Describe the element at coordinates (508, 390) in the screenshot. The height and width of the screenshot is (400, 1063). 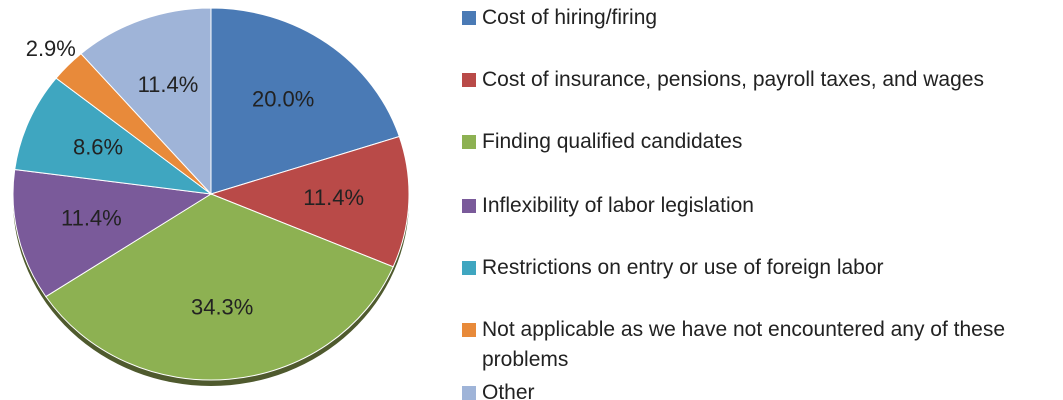
I see `legend-label: Other` at that location.